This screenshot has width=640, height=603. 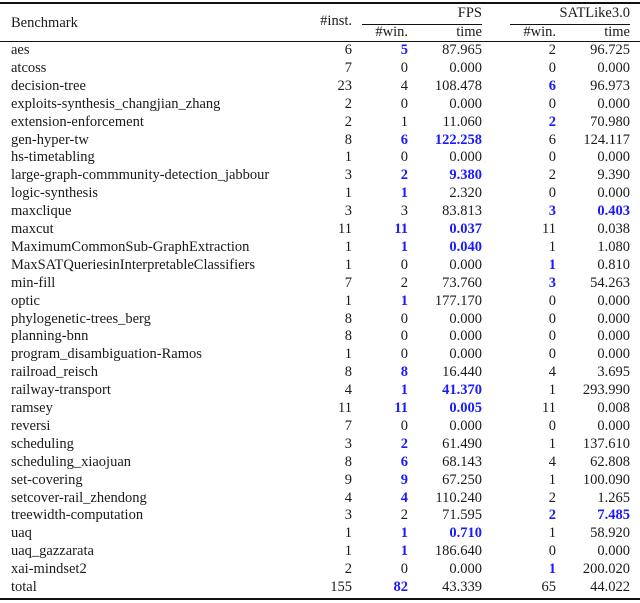 I want to click on fps-time-cell: 110.240, so click(x=458, y=497).